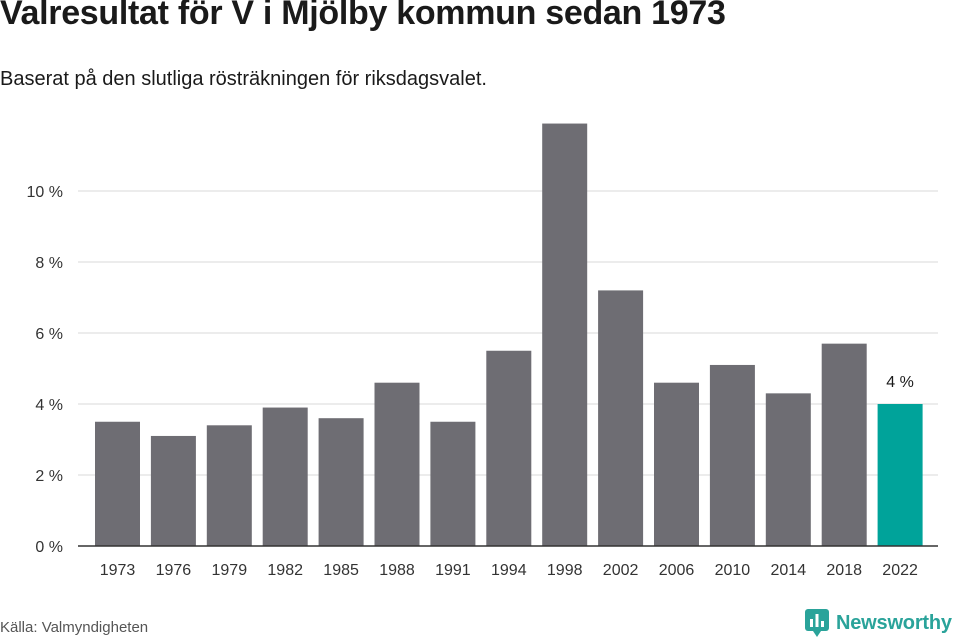  I want to click on x-tick-label: 1985, so click(341, 570).